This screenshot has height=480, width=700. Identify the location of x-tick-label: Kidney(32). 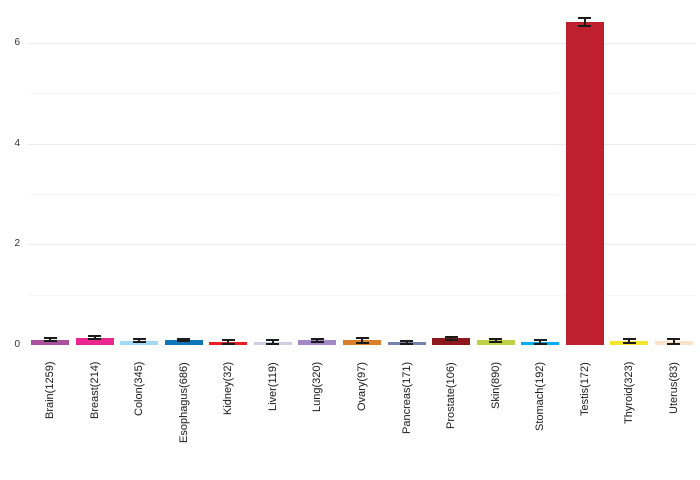
(228, 389).